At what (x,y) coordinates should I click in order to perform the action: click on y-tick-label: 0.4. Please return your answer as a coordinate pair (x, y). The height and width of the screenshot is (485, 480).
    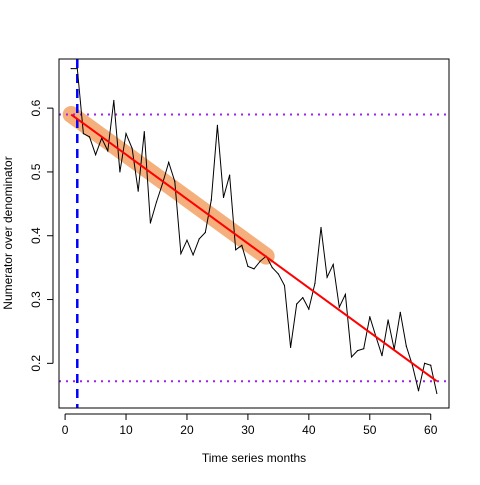
    Looking at the image, I should click on (36, 235).